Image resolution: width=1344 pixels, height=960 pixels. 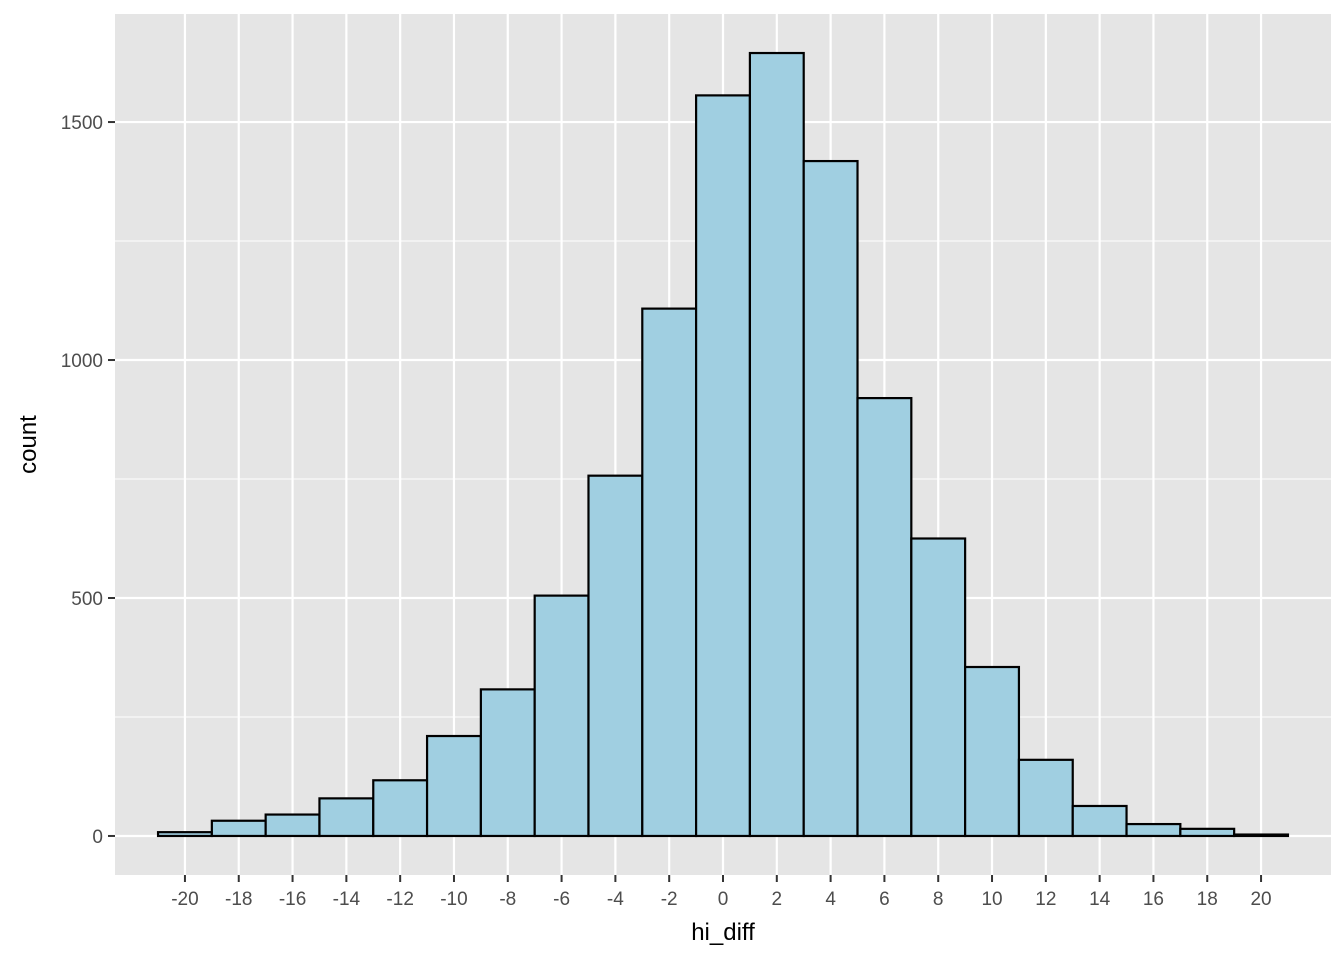 What do you see at coordinates (1100, 899) in the screenshot?
I see `x-tick-label: 14` at bounding box center [1100, 899].